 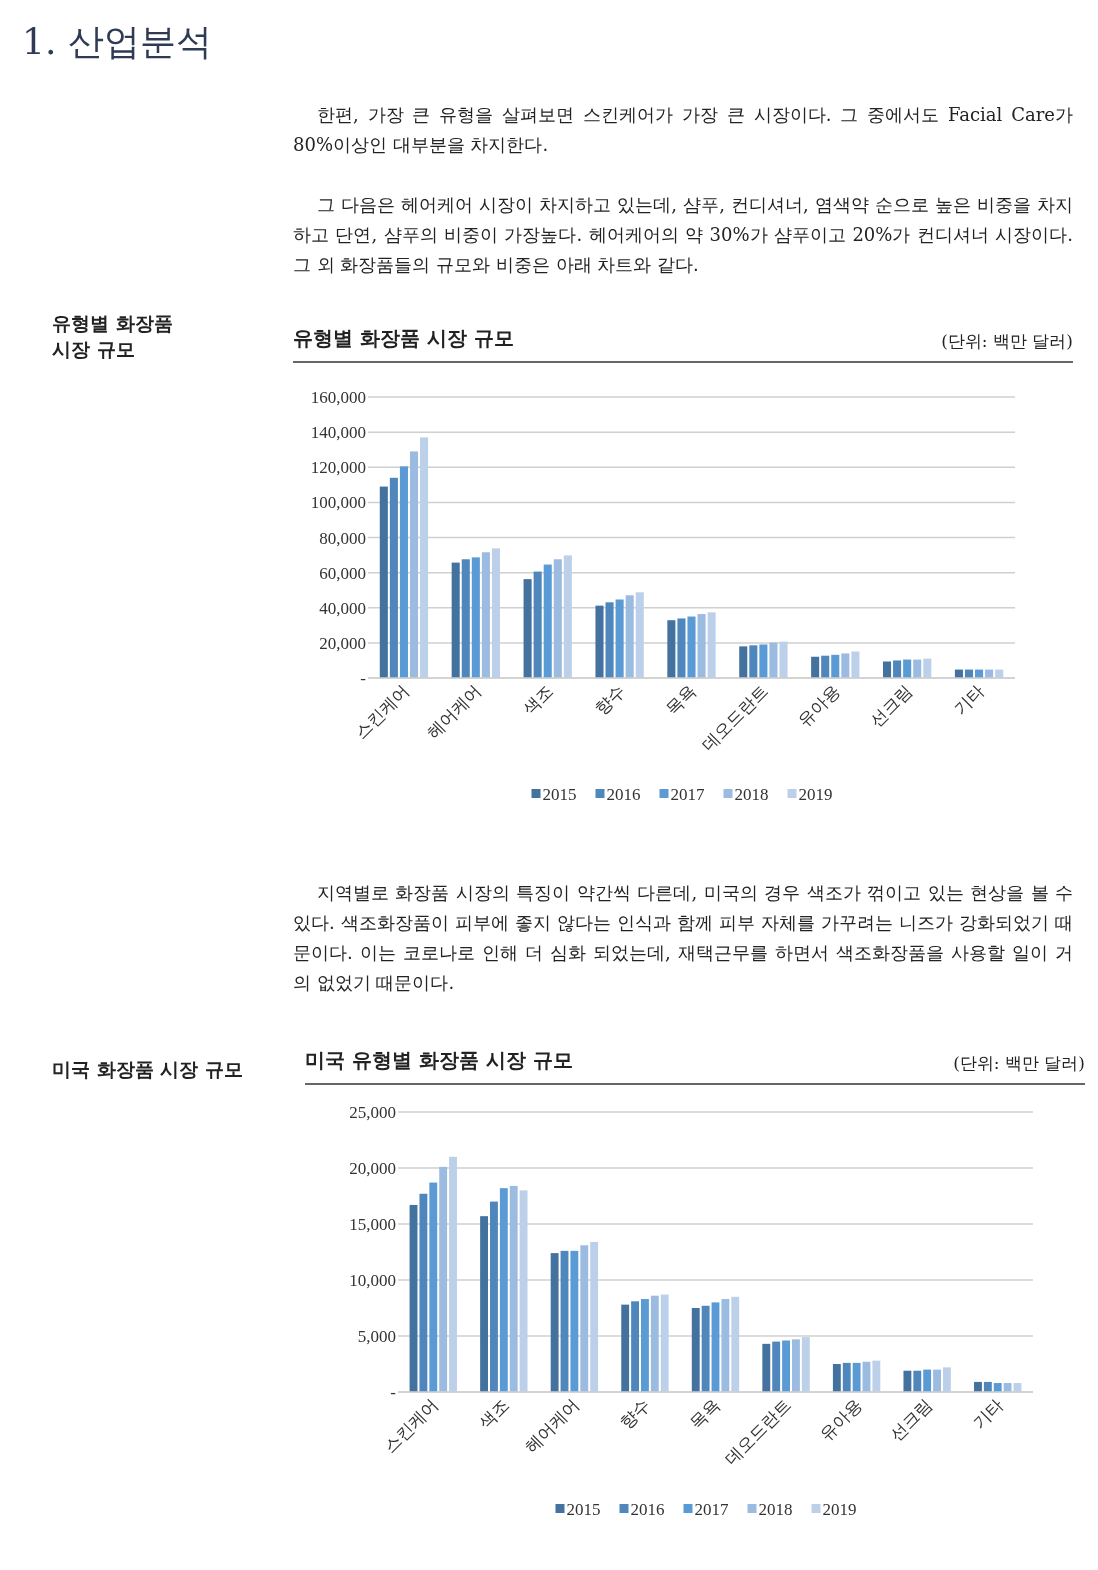 What do you see at coordinates (342, 573) in the screenshot?
I see `y-tick-label: 60,000` at bounding box center [342, 573].